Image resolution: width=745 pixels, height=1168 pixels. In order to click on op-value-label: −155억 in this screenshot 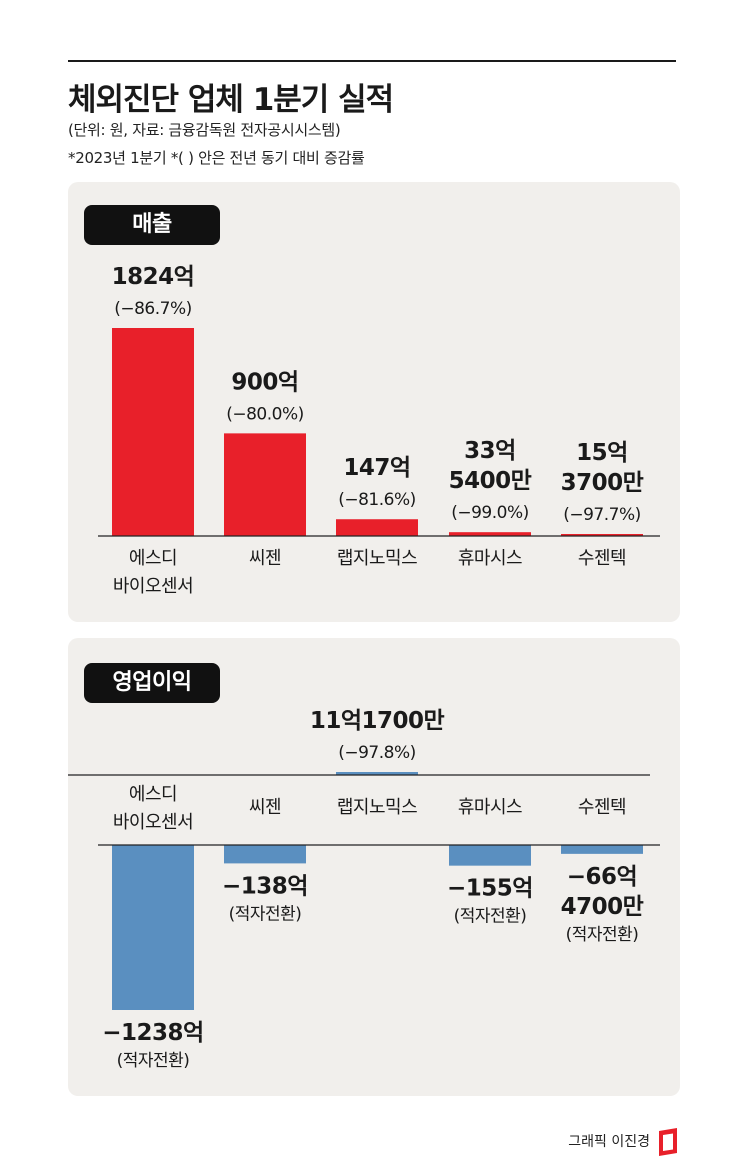, I will do `click(490, 889)`.